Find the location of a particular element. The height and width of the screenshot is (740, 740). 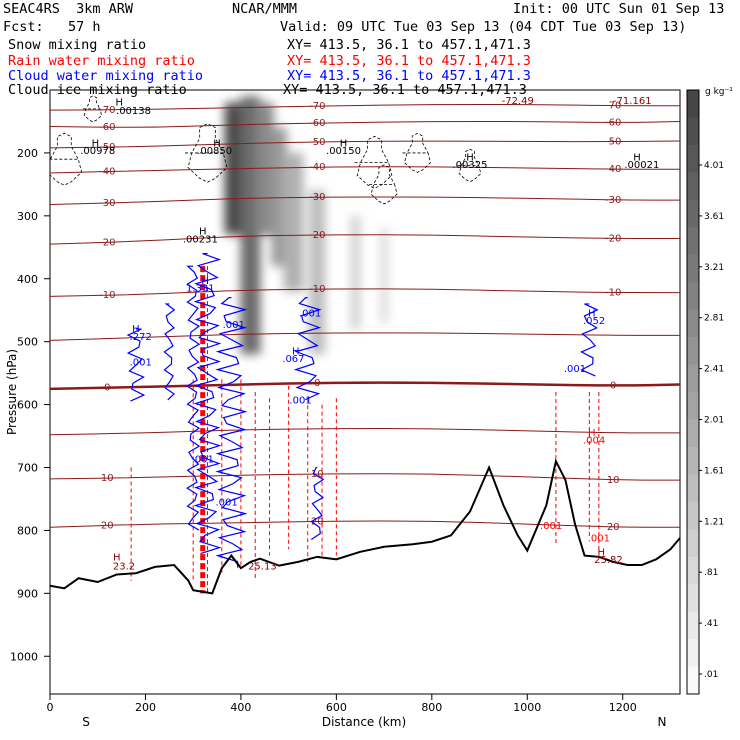

y-tick-label: 200 is located at coordinates (27, 153).